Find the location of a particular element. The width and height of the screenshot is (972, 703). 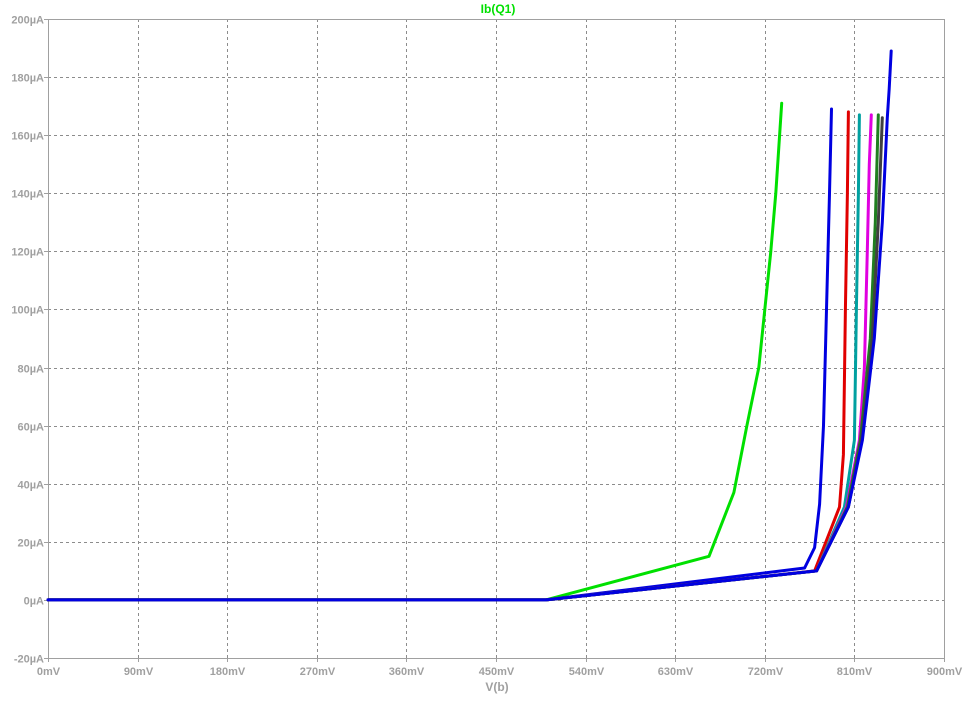

y-tick-label: 0µA is located at coordinates (34, 602).